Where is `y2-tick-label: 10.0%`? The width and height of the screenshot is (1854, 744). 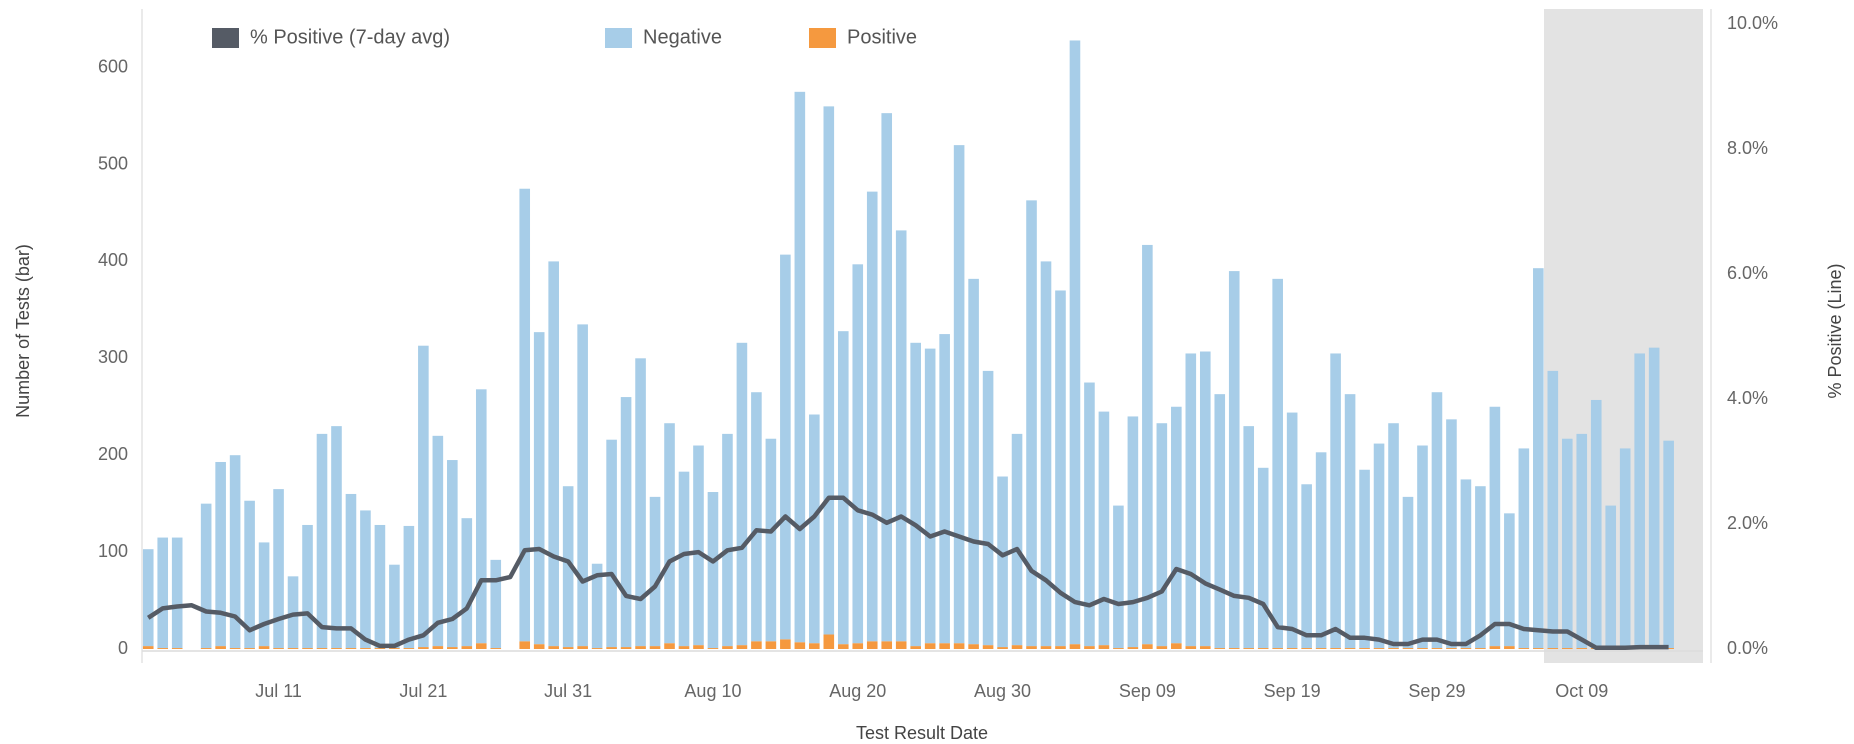
y2-tick-label: 10.0% is located at coordinates (1752, 23).